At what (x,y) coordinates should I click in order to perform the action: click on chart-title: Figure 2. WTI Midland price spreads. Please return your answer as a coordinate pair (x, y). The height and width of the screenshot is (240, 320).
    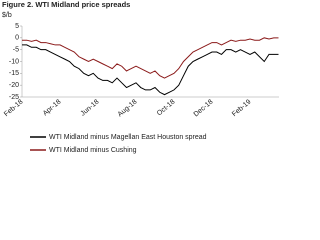
    Looking at the image, I should click on (66, 4).